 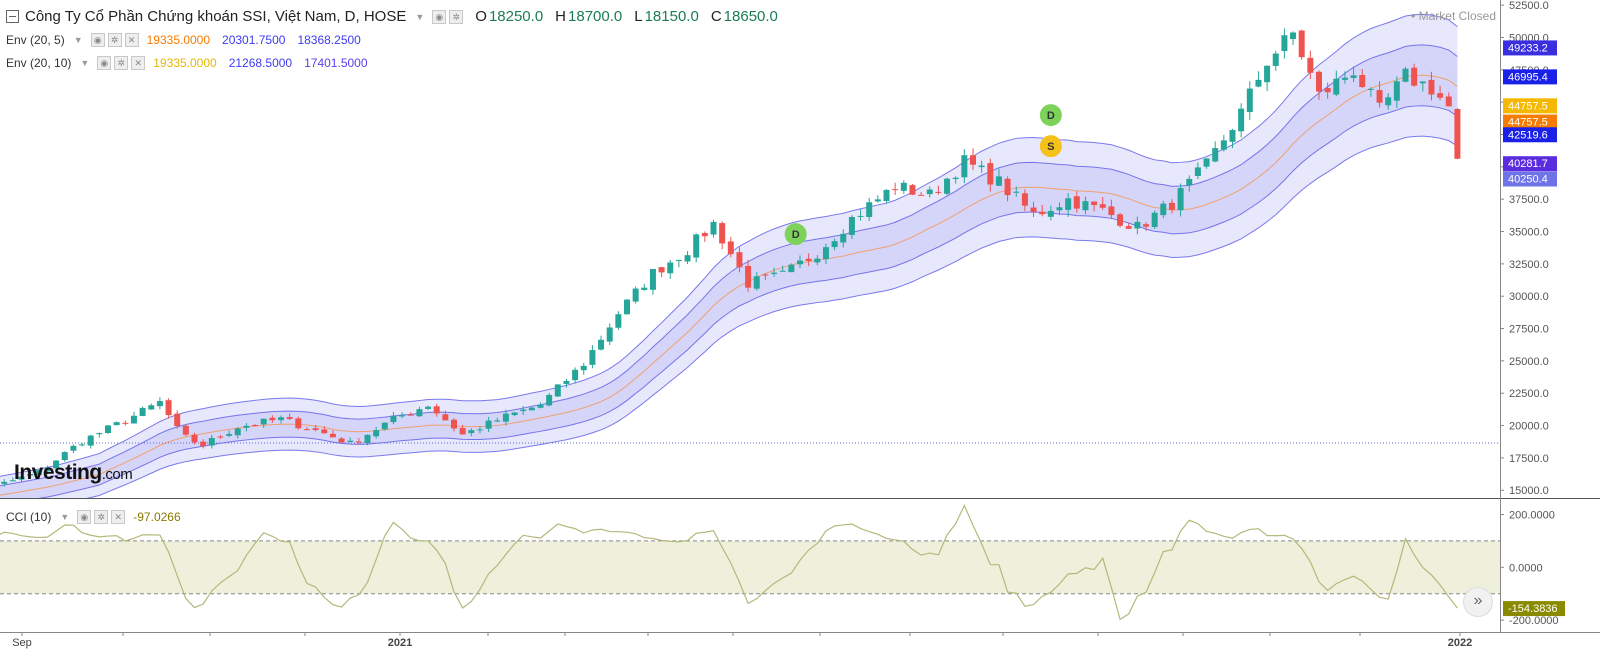 What do you see at coordinates (1529, 459) in the screenshot?
I see `price-tick-label: 17500.0` at bounding box center [1529, 459].